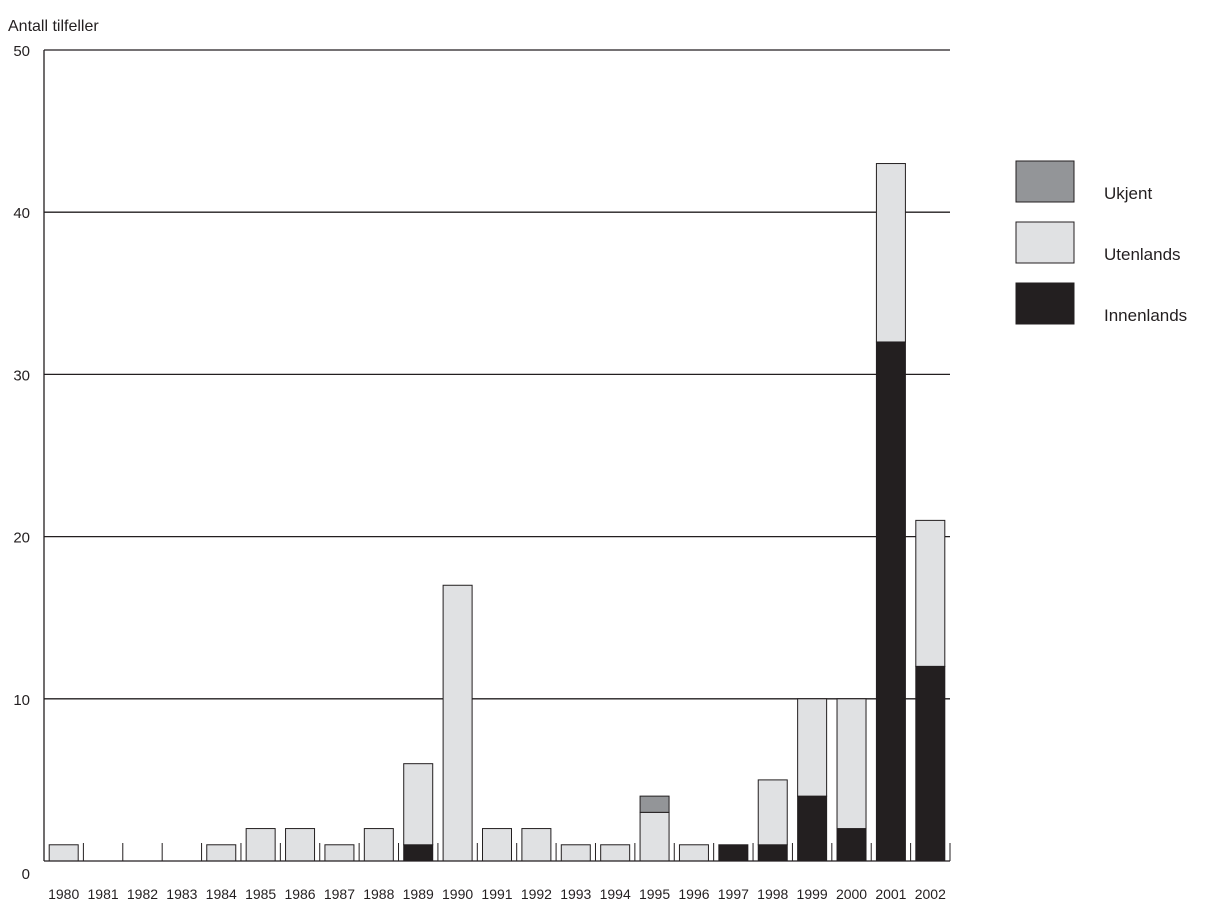  Describe the element at coordinates (21, 538) in the screenshot. I see `y-tick-label: 20` at that location.